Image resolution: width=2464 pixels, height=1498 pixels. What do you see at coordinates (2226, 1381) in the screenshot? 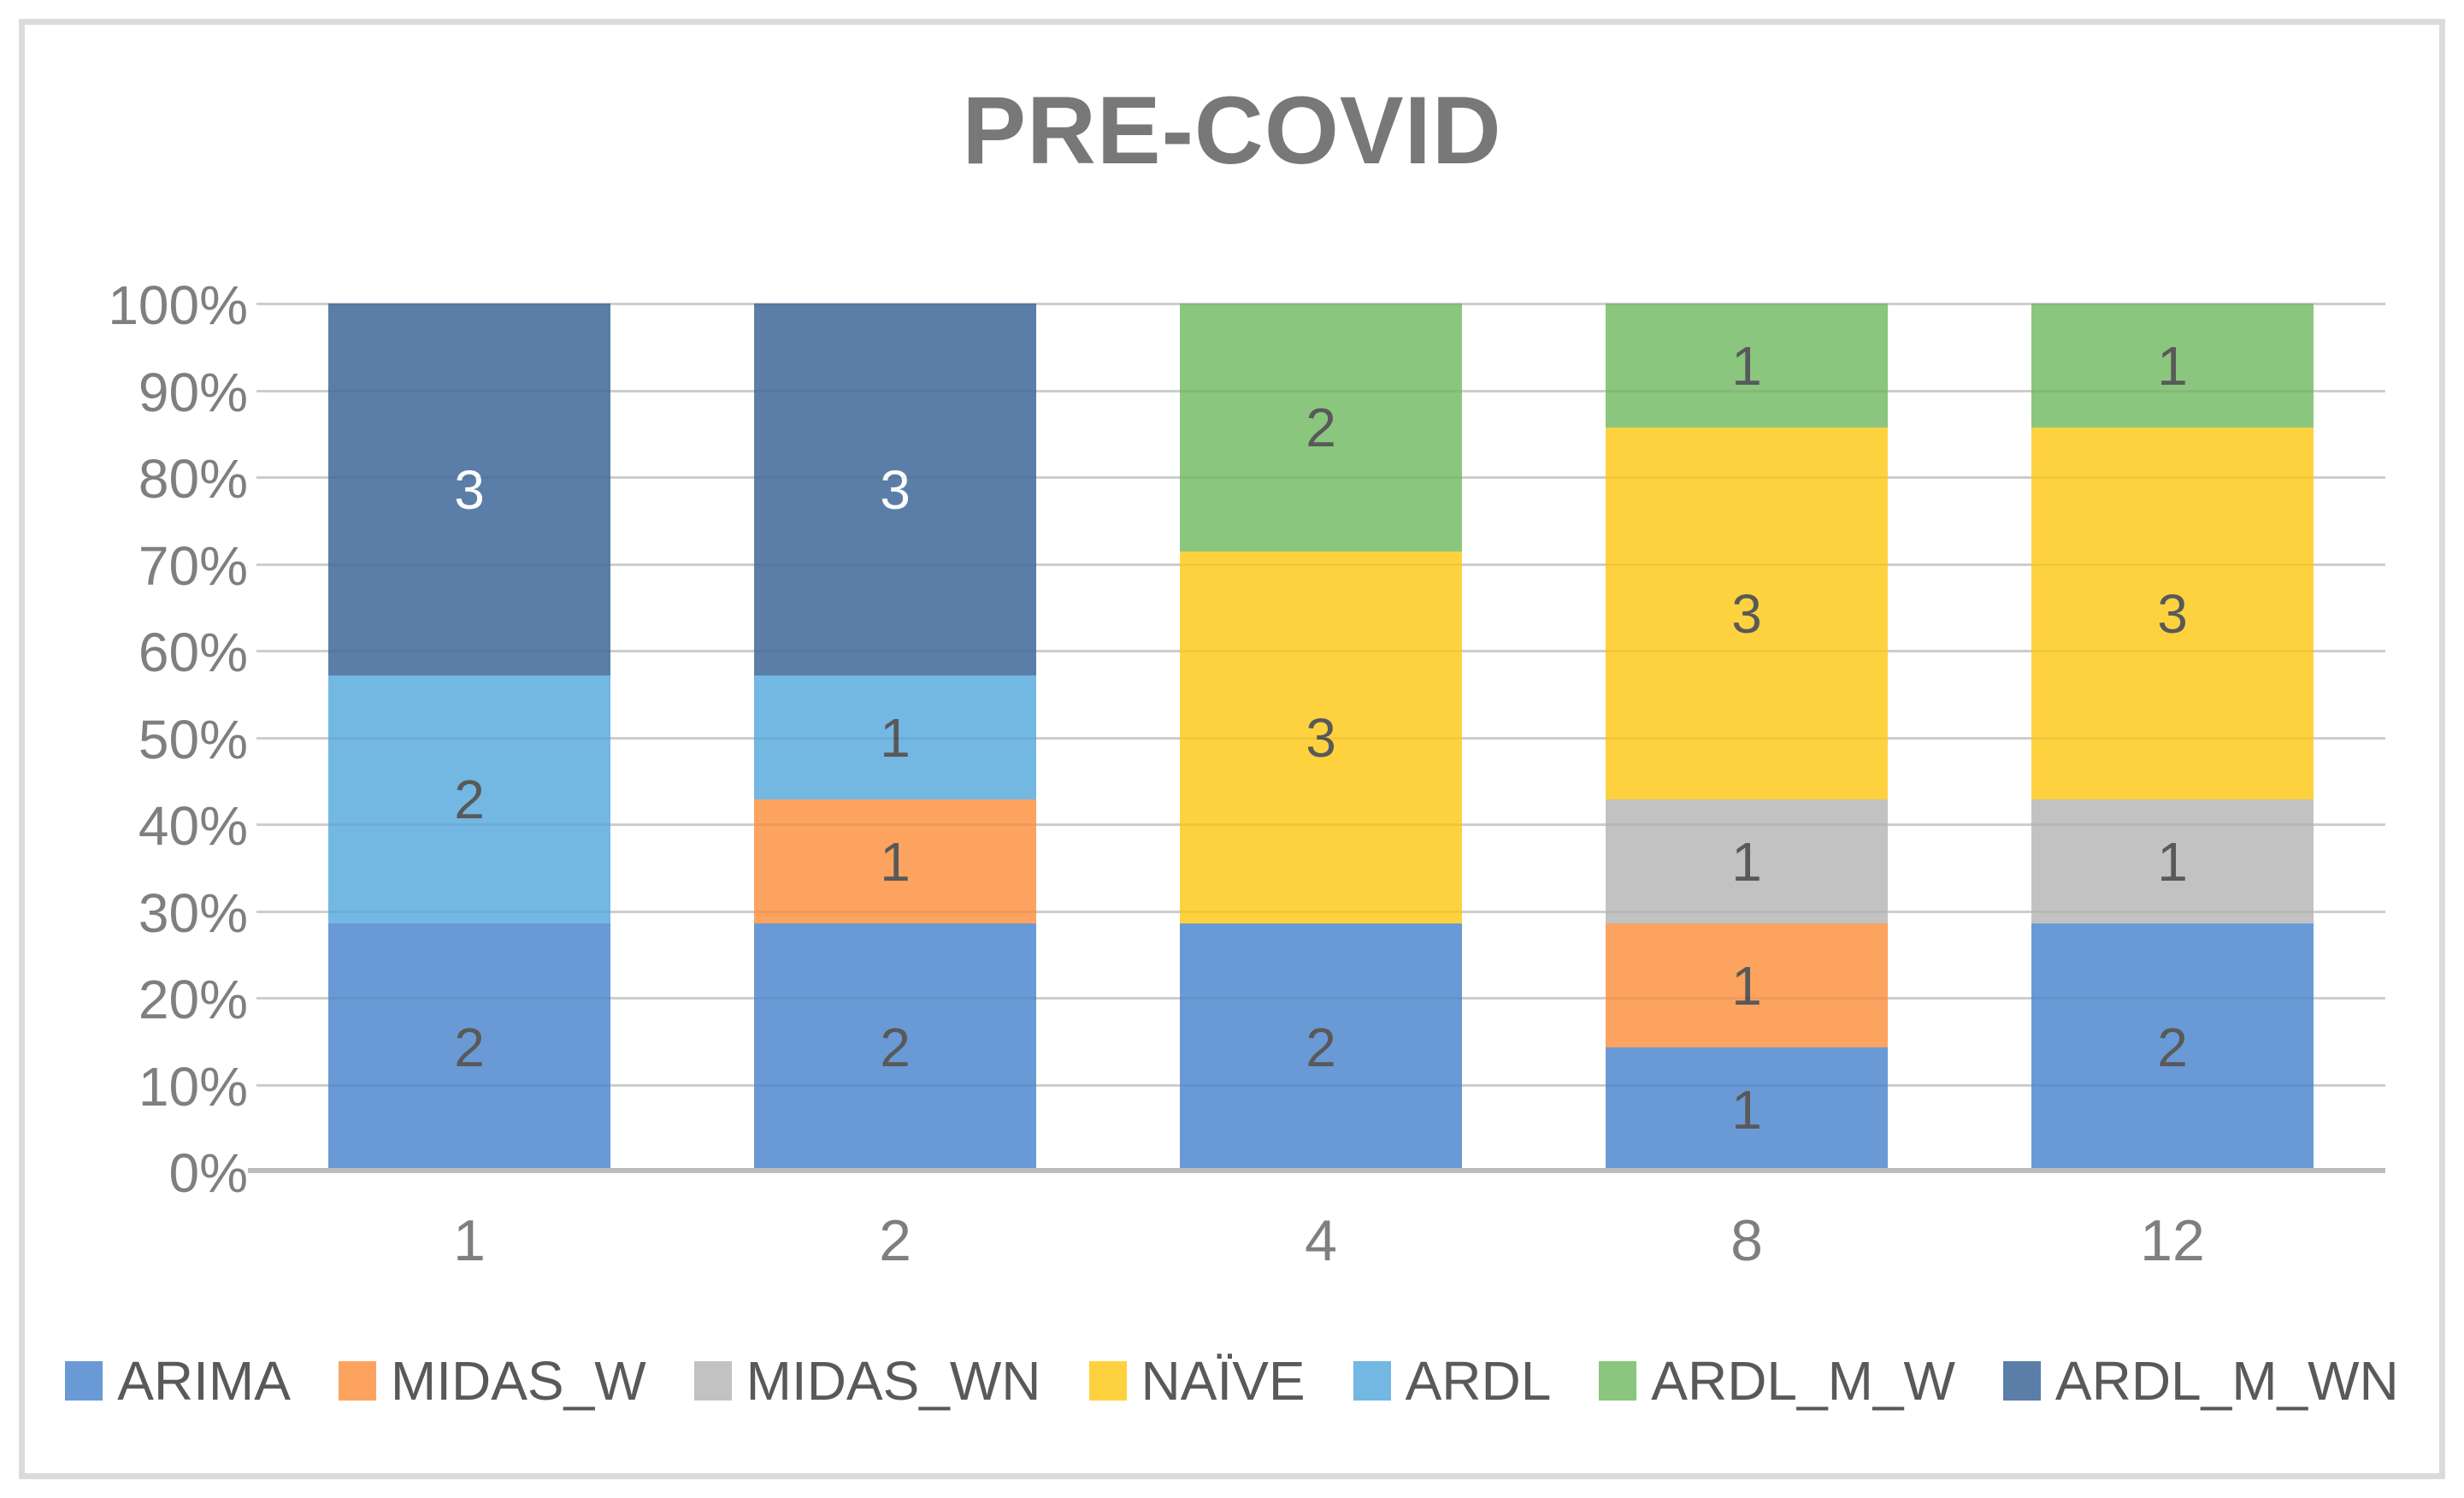
I see `legend-label: ARDL_M_WN` at bounding box center [2226, 1381].